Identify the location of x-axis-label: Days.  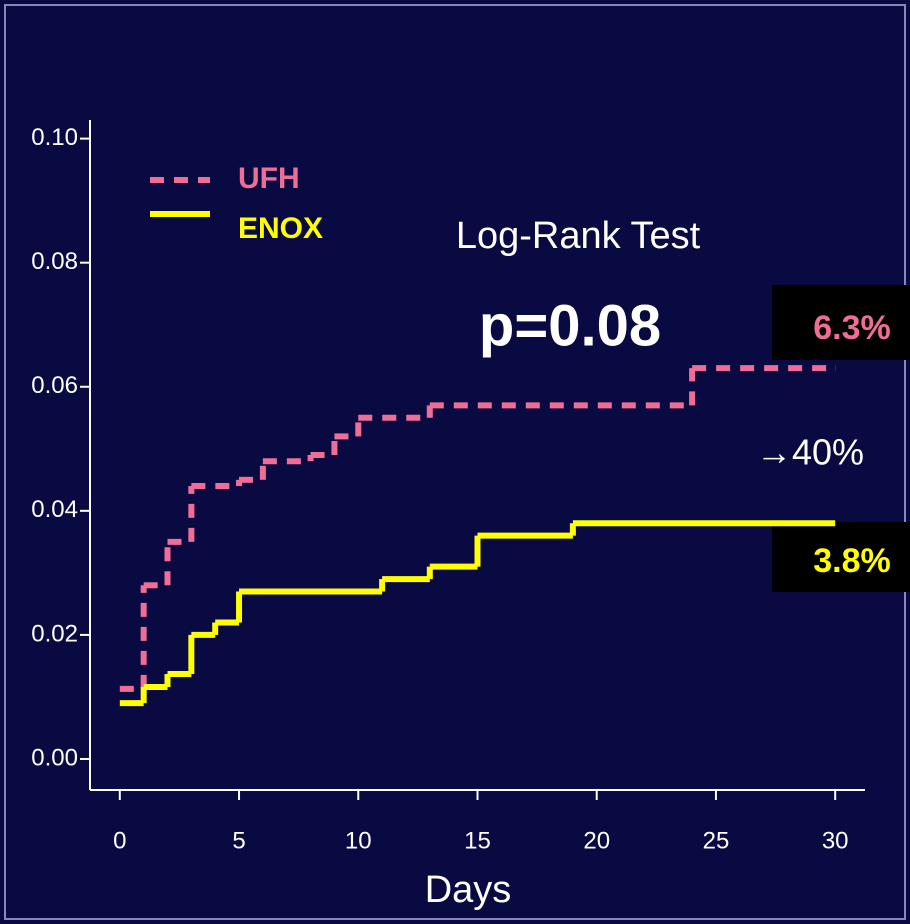
(468, 890).